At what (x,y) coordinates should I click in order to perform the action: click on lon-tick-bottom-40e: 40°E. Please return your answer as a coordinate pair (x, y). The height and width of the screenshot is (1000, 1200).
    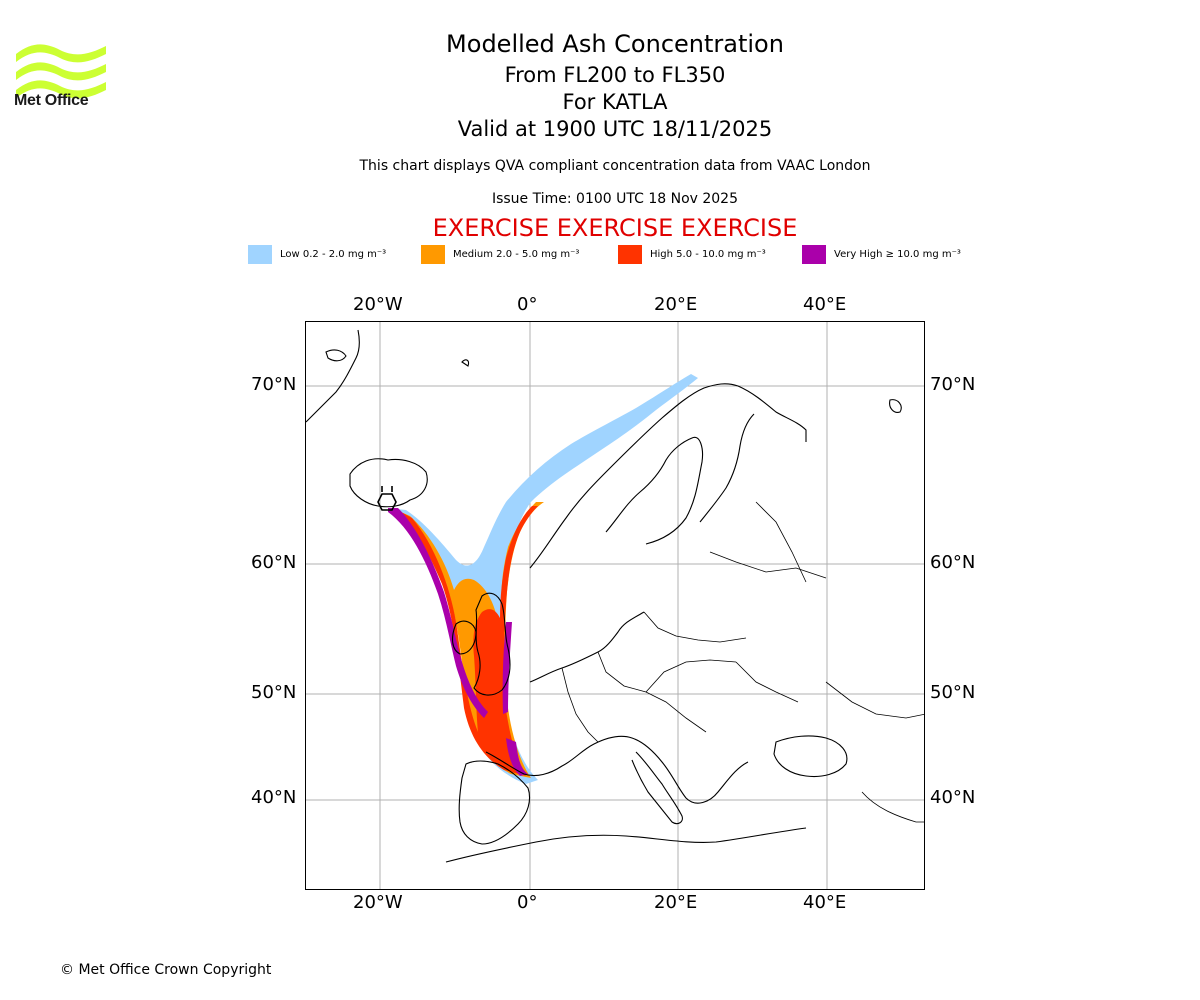
    Looking at the image, I should click on (825, 902).